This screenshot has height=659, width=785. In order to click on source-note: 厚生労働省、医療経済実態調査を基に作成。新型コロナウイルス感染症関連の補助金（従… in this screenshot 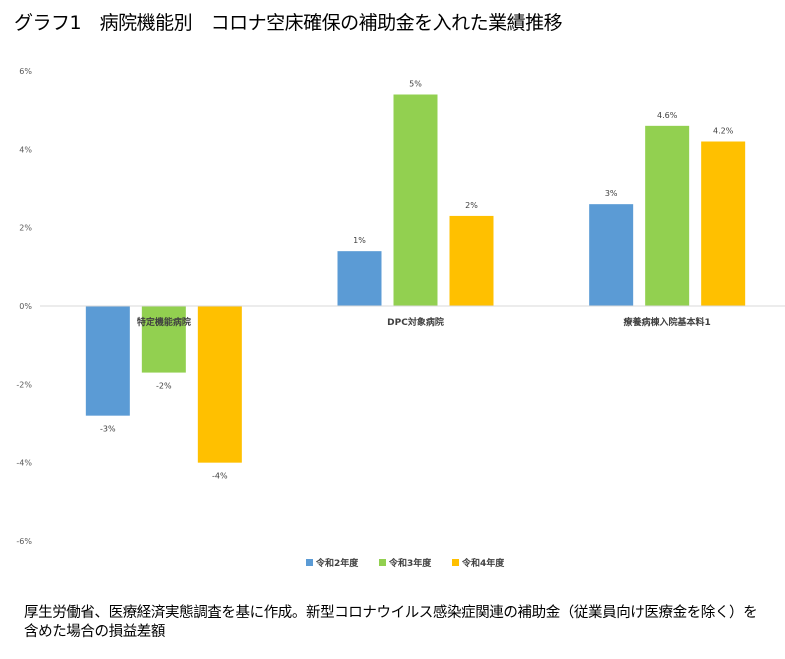, I will do `click(391, 622)`.